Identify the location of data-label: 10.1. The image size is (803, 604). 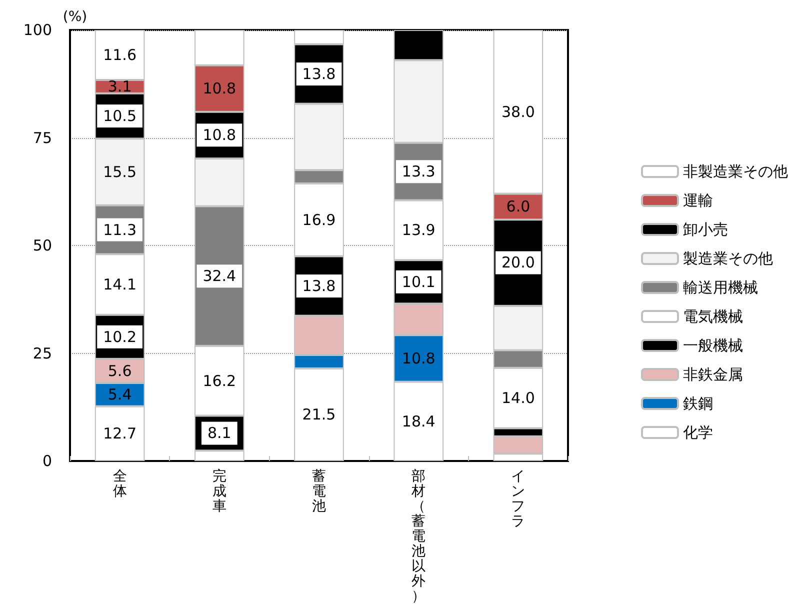
(419, 281).